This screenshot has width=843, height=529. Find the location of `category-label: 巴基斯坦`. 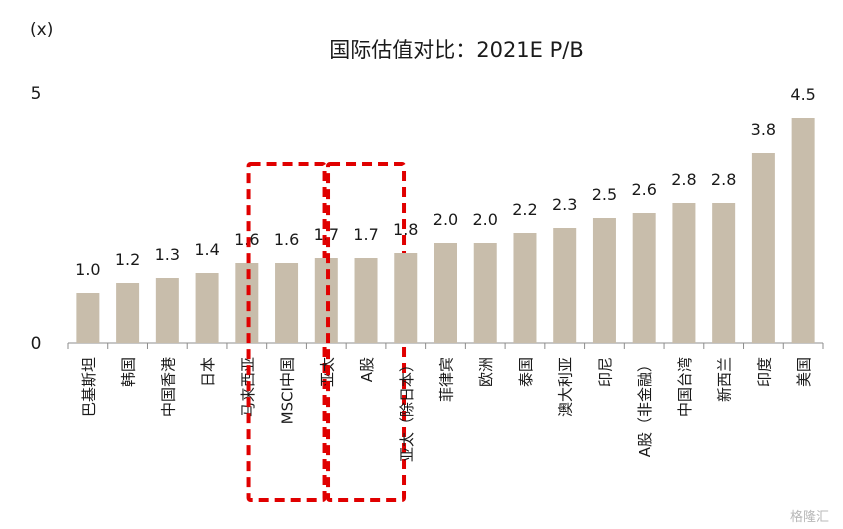

category-label: 巴基斯坦 is located at coordinates (89, 387).